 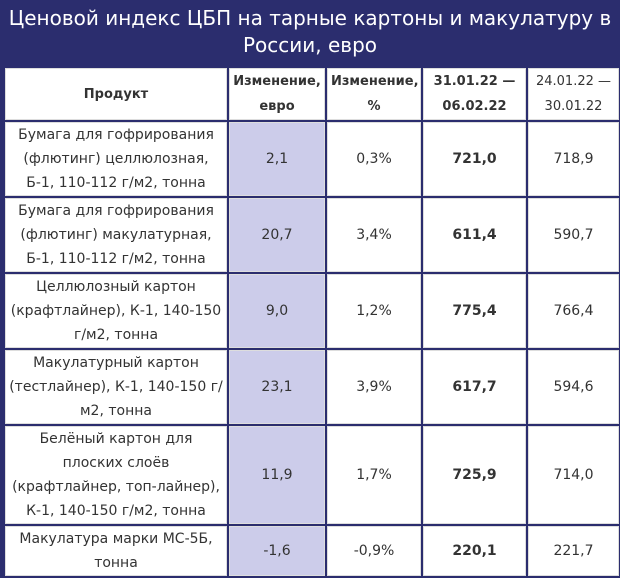 What do you see at coordinates (116, 94) in the screenshot?
I see `header-product: Продукт` at bounding box center [116, 94].